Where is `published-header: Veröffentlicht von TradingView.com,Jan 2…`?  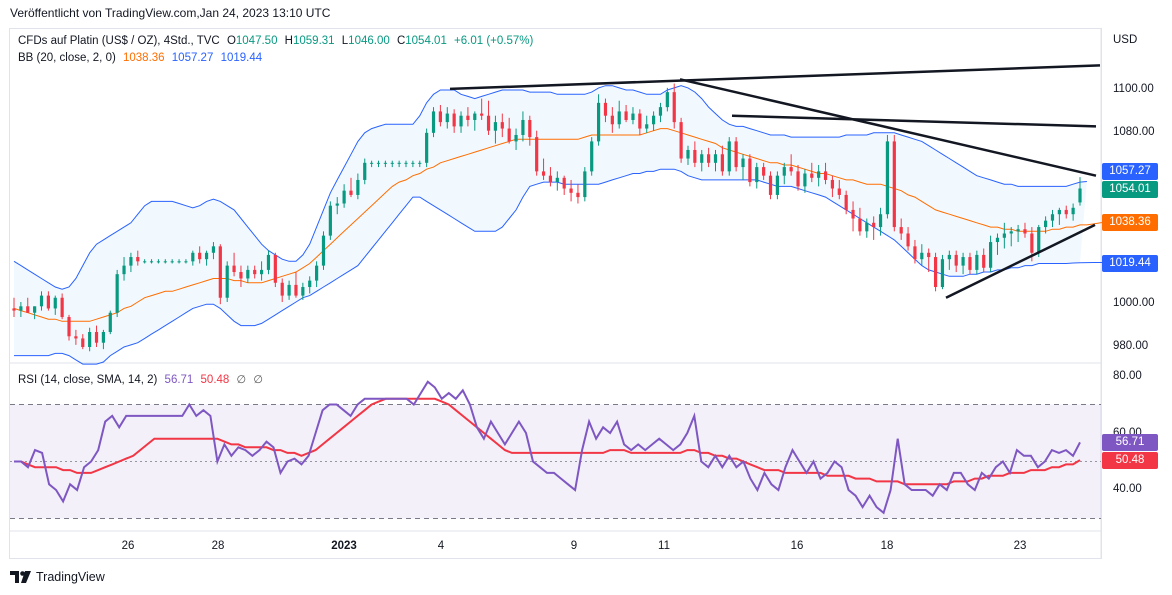
published-header: Veröffentlicht von TradingView.com,Jan 2… is located at coordinates (170, 13).